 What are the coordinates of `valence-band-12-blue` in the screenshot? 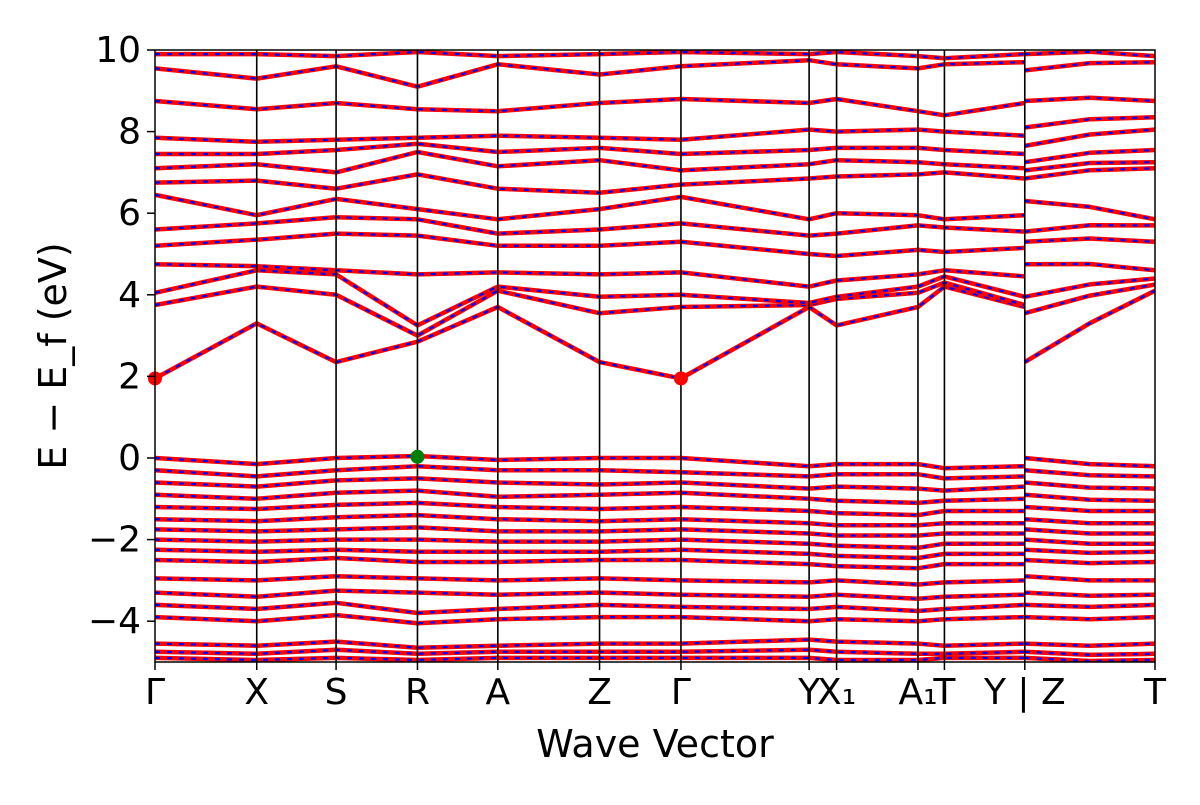 It's located at (590, 608).